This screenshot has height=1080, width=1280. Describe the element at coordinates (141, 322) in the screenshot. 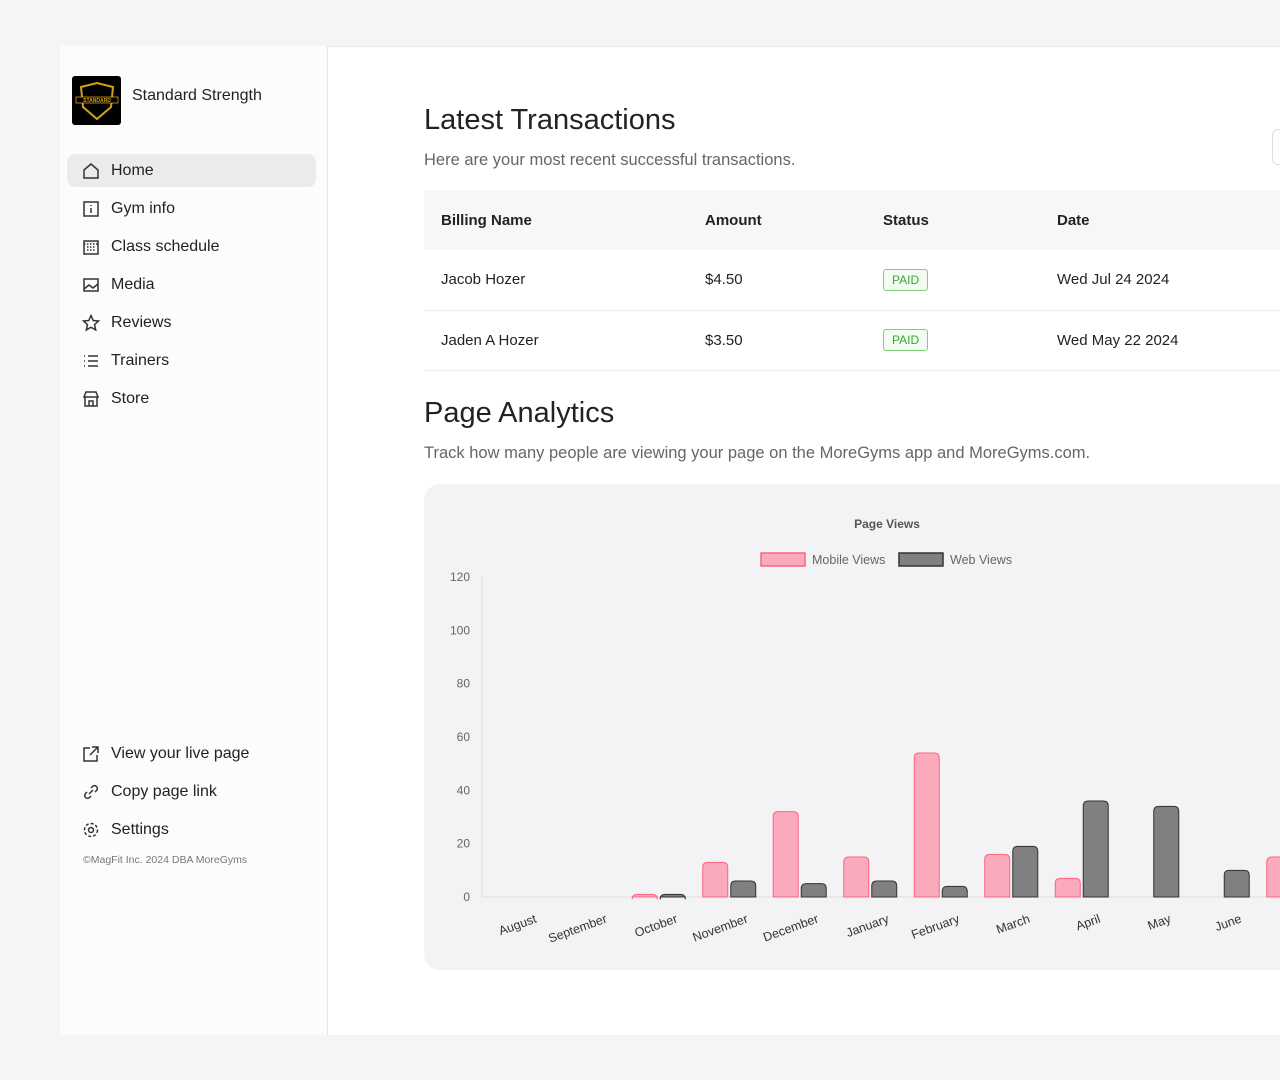

I see `sidebar-item-label: Reviews` at that location.